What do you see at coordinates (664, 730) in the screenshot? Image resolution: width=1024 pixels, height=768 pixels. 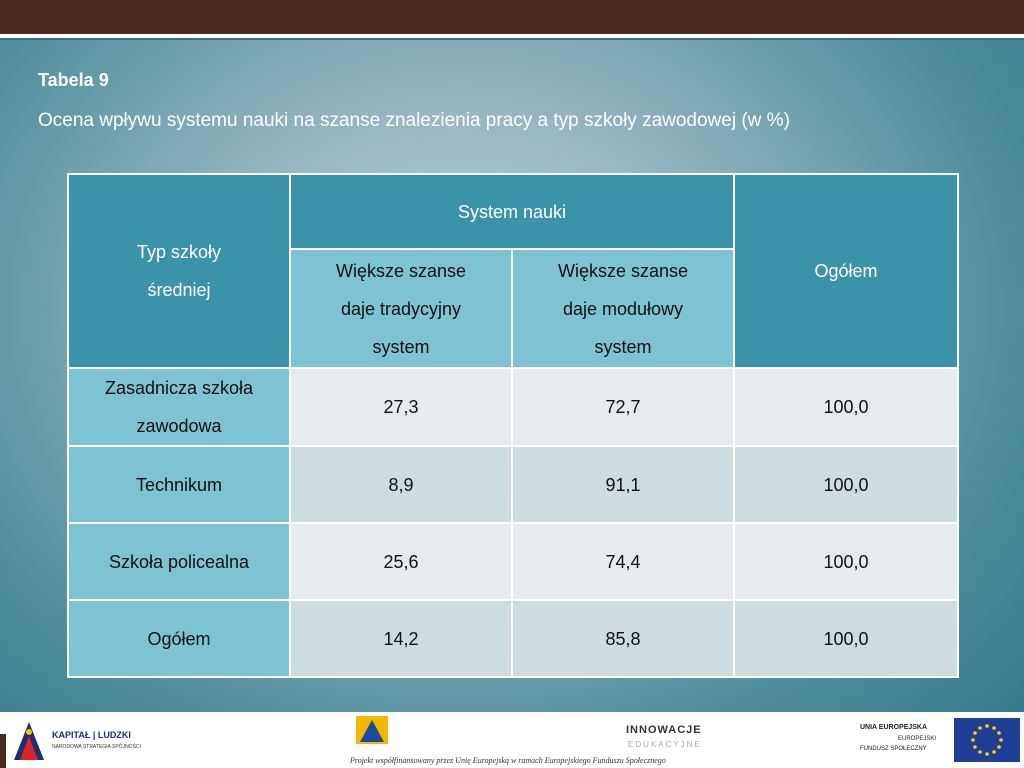 I see `innowacje-logo-top: INNOWACJE` at bounding box center [664, 730].